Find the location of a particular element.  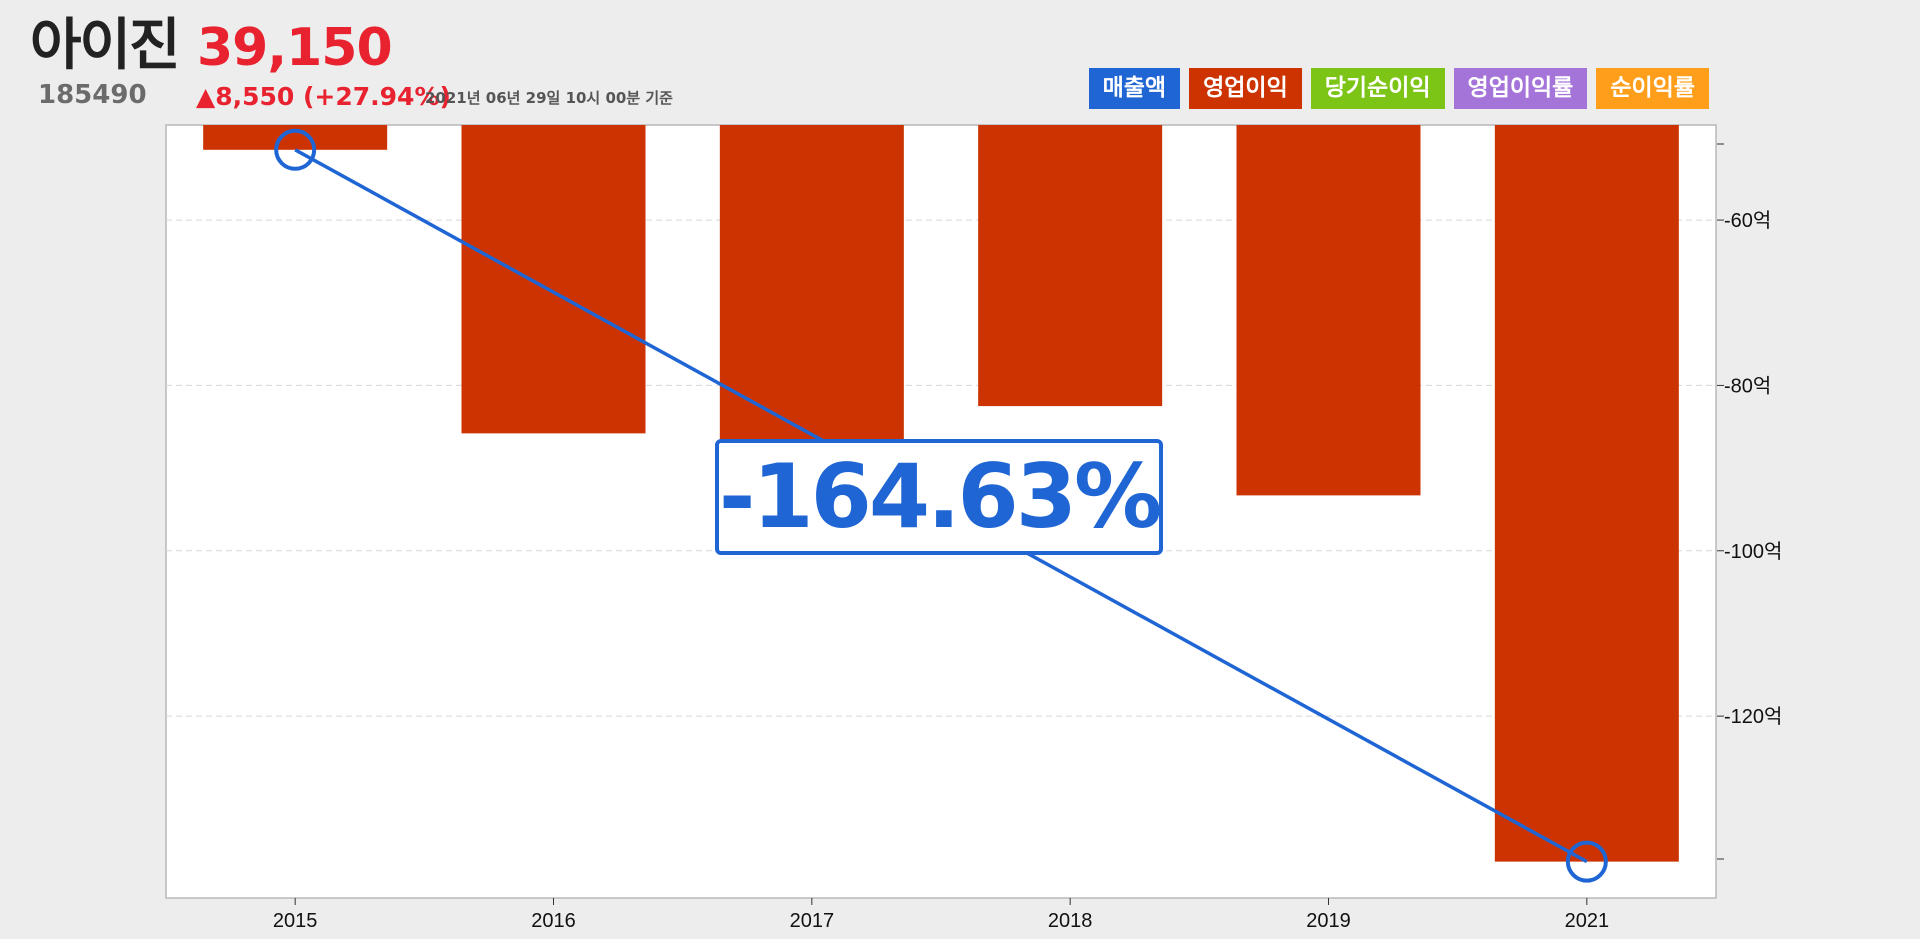

x-tick-label: 2021 is located at coordinates (1587, 921).